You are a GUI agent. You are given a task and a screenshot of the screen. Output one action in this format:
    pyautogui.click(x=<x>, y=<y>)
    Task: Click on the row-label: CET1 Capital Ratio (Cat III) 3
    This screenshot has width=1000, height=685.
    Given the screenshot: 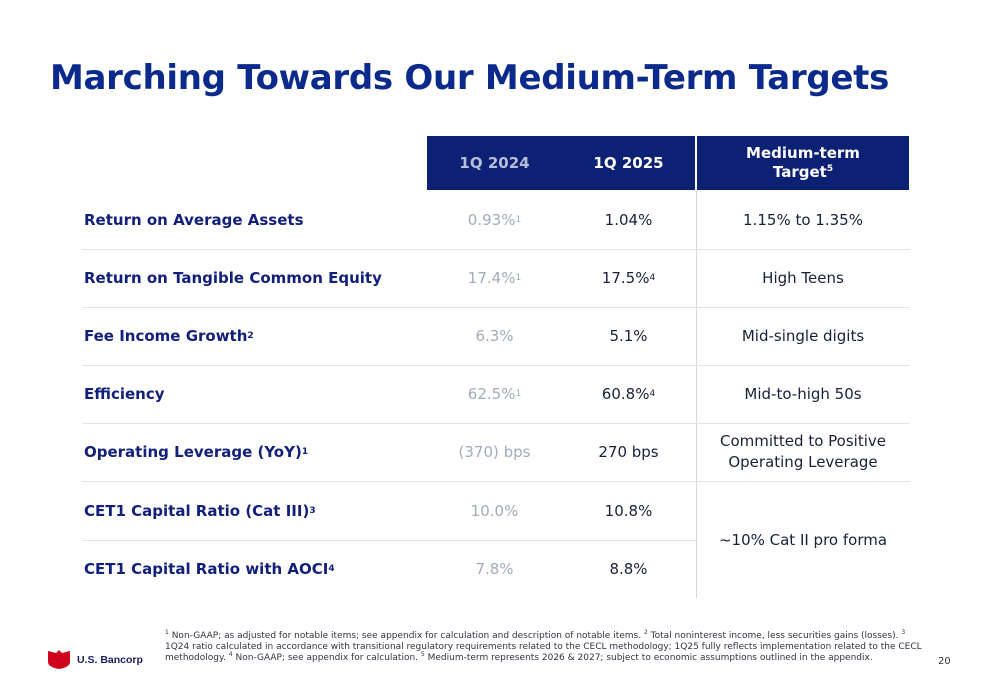 What is the action you would take?
    pyautogui.click(x=200, y=511)
    